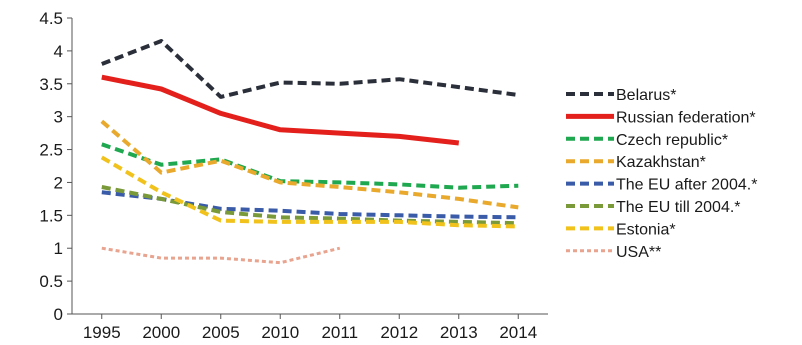  I want to click on legend-label: The EU after 2004.*, so click(686, 185).